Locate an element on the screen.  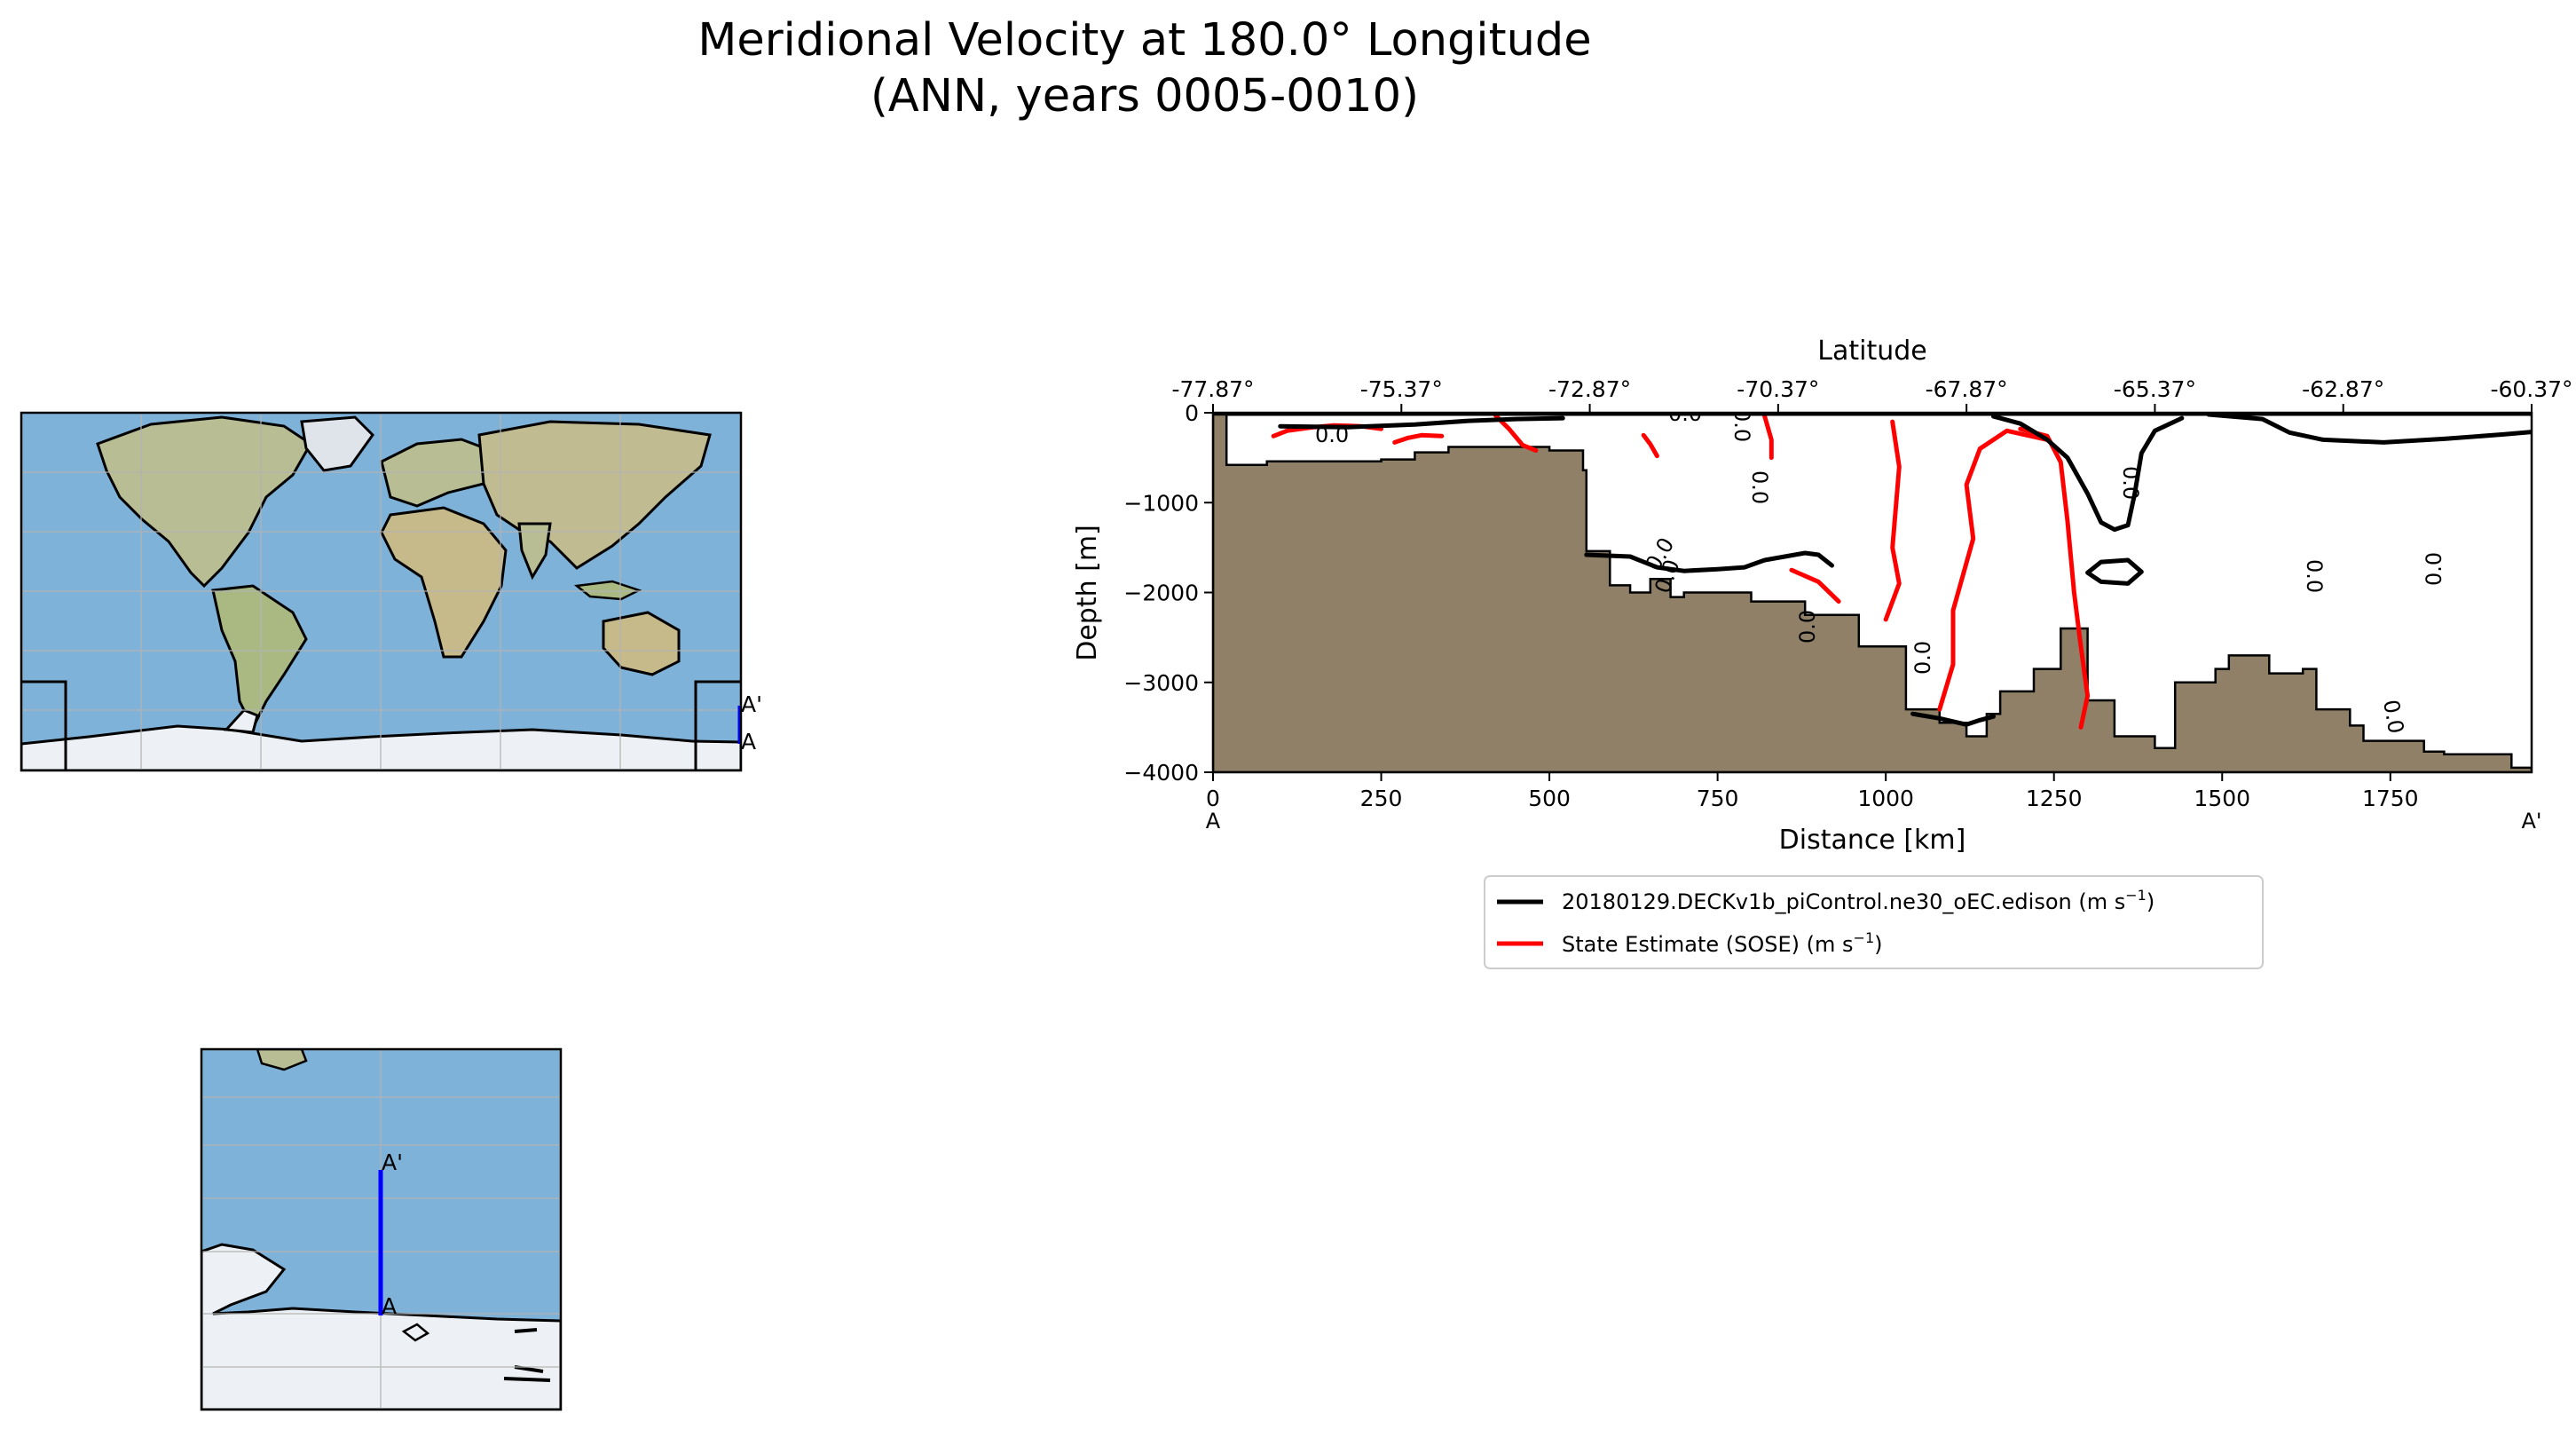
global-map-region-box-right is located at coordinates (718, 725).